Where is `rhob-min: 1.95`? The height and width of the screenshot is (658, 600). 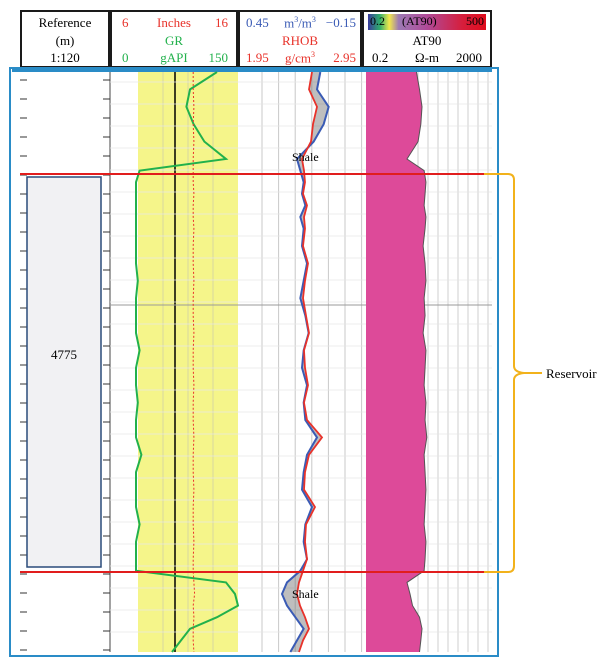 rhob-min: 1.95 is located at coordinates (257, 57).